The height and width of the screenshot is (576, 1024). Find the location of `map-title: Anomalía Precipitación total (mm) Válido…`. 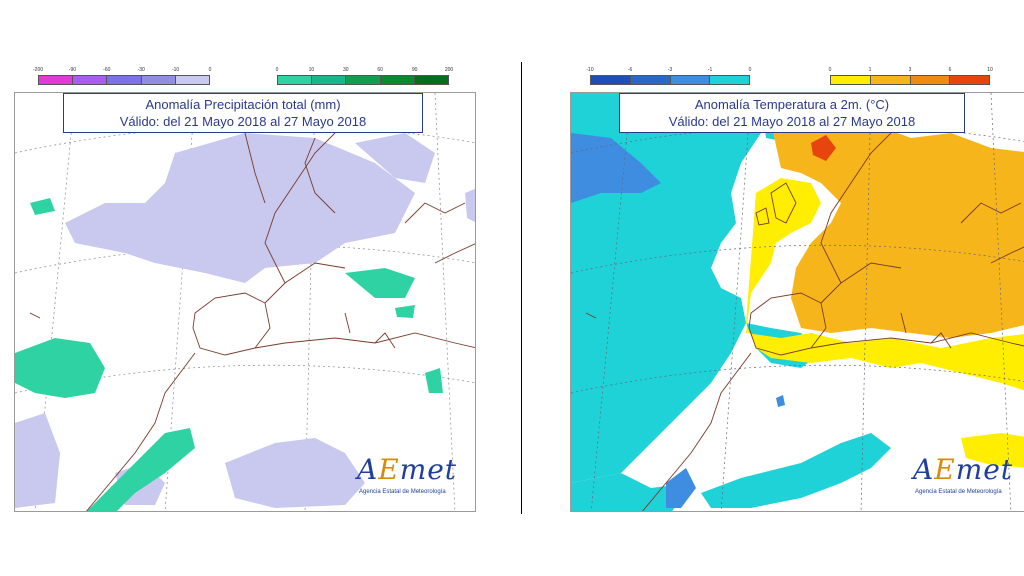

map-title: Anomalía Precipitación total (mm) Válido… is located at coordinates (243, 113).